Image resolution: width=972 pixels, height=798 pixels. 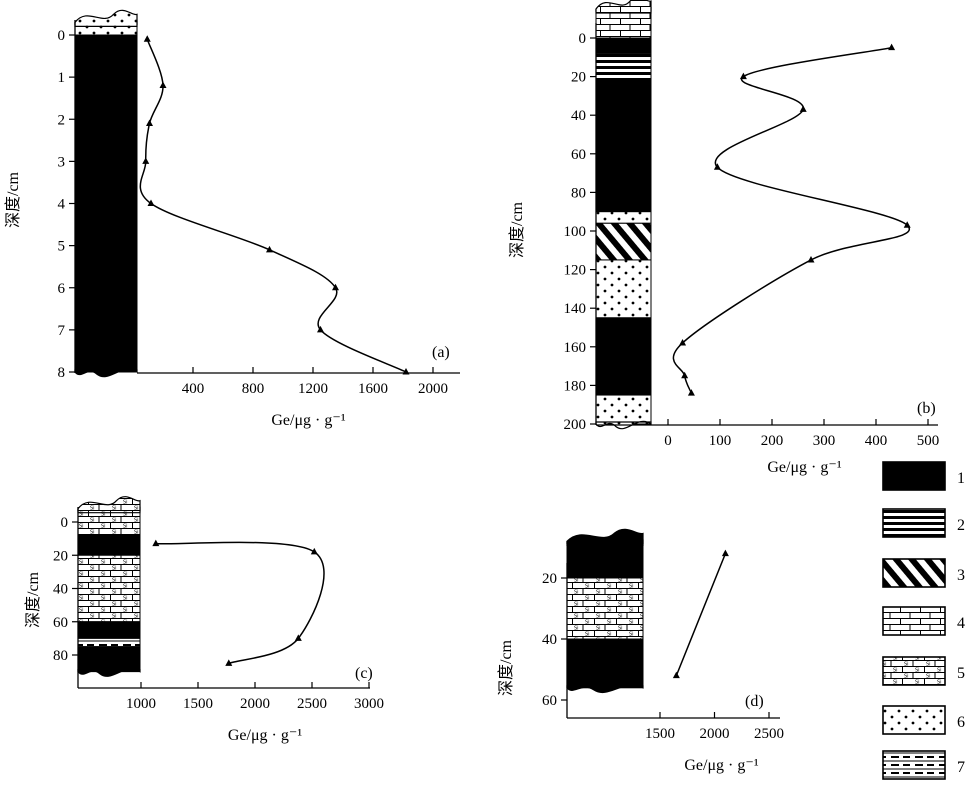 I want to click on legend-item-1: 1, so click(x=923, y=476).